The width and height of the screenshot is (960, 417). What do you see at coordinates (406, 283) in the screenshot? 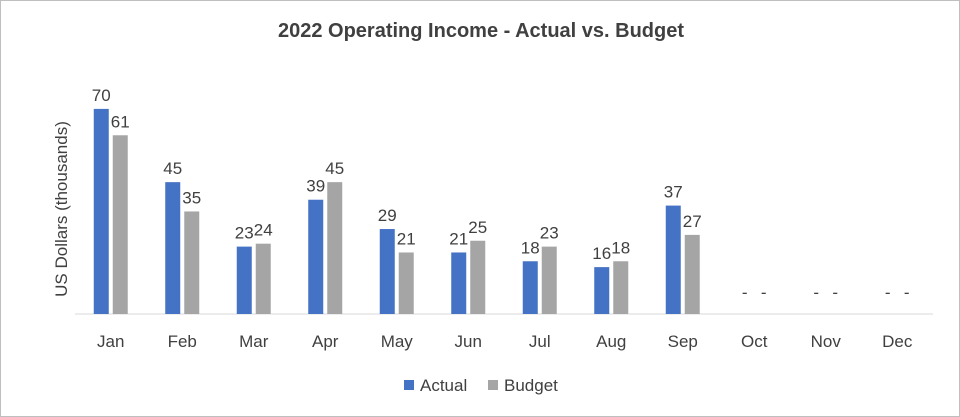
I see `budget-bar-may` at bounding box center [406, 283].